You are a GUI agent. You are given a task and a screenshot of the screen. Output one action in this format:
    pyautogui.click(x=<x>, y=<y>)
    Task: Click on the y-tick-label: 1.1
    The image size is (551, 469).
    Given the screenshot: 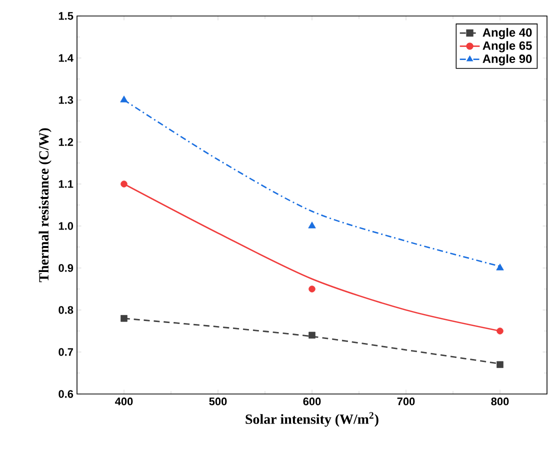 What is the action you would take?
    pyautogui.click(x=66, y=184)
    